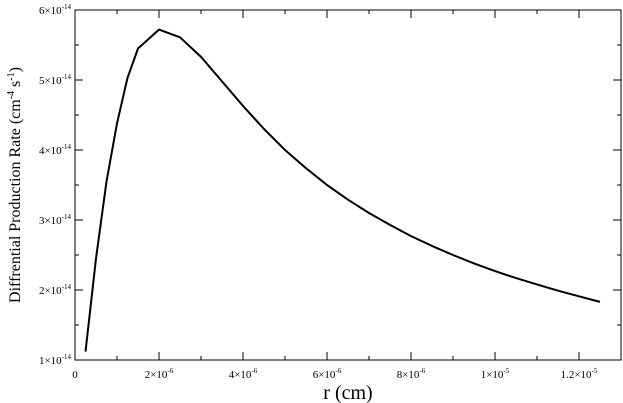  I want to click on y-tick-label: 3×10⁻¹⁴, so click(55, 220).